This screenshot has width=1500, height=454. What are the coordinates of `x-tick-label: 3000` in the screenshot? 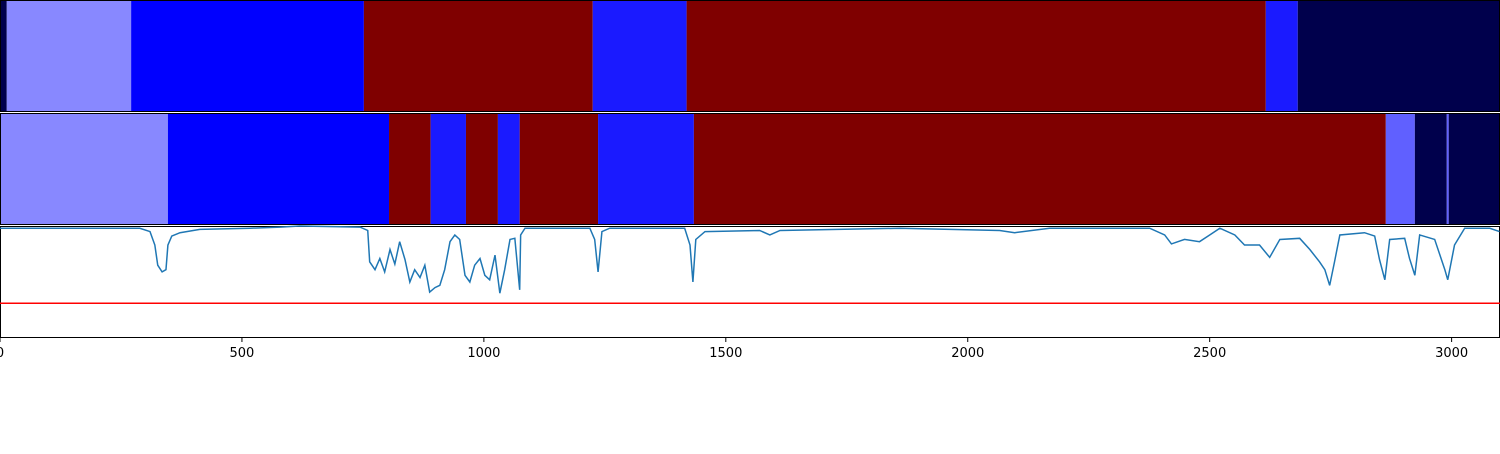 It's located at (1451, 353).